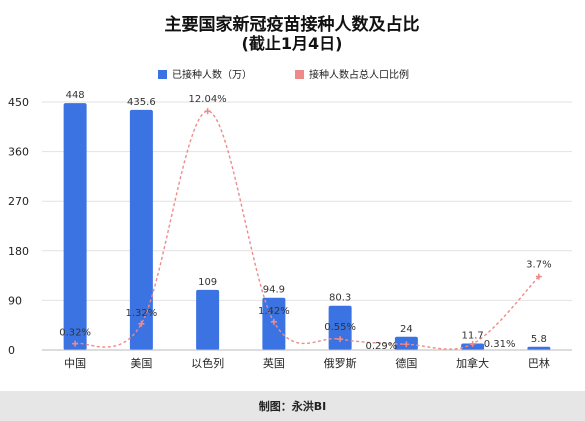 This screenshot has width=585, height=421. What do you see at coordinates (162, 74) in the screenshot?
I see `legend-swatch-bar` at bounding box center [162, 74].